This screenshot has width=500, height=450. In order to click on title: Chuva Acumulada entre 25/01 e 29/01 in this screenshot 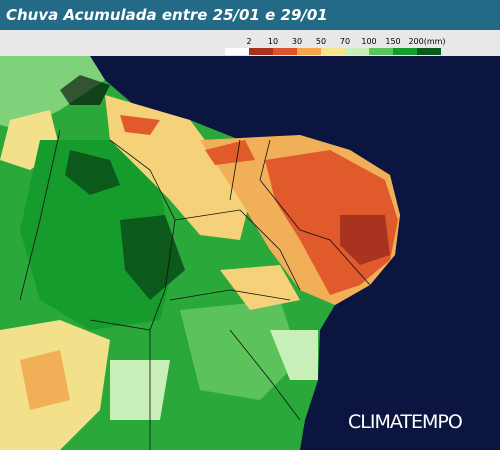, I will do `click(167, 15)`.